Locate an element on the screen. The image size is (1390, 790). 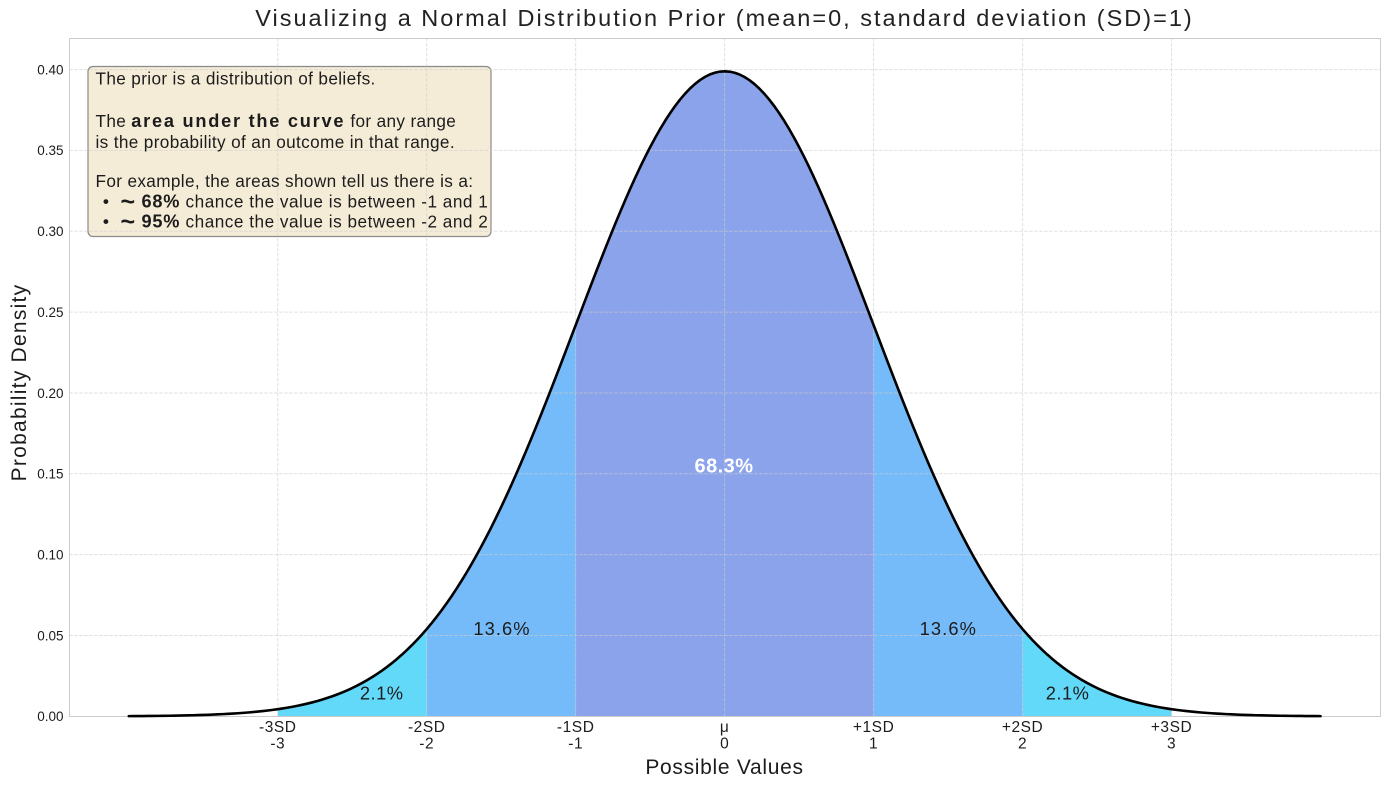
svg-text:The area under the curve for a: The area under the curve for any range is located at coordinates (276, 121).